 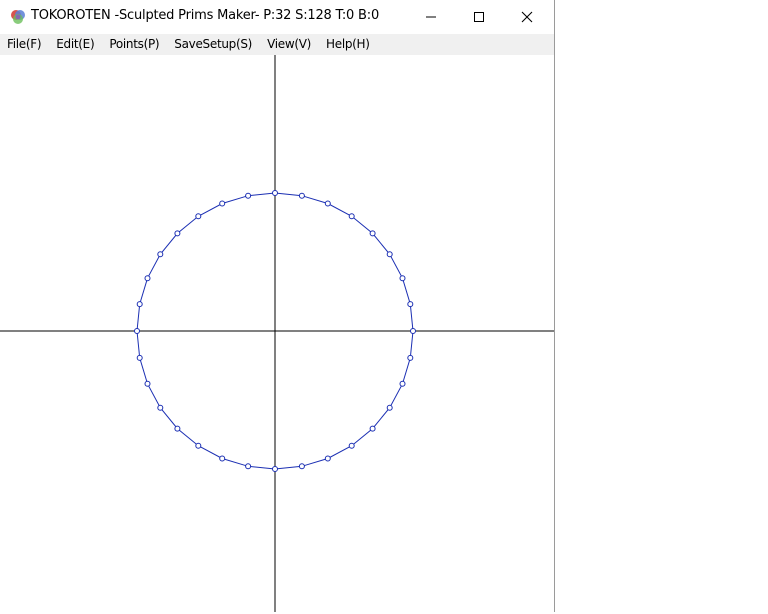 I want to click on minimize-button, so click(x=431, y=17).